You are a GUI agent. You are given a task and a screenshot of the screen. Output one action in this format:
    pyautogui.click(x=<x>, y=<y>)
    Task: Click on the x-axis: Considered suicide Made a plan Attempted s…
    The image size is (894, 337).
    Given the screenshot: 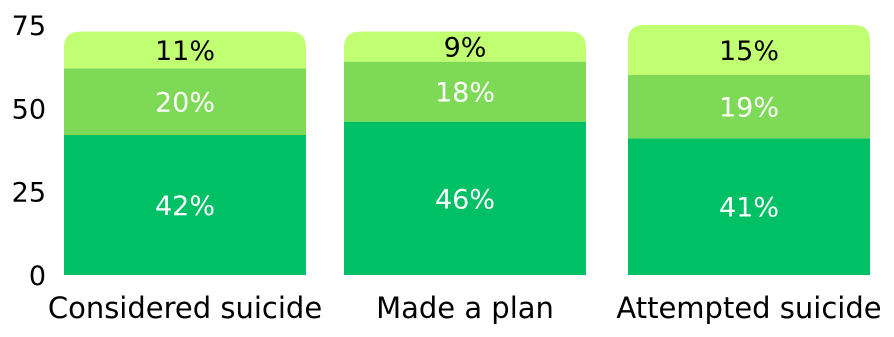 What is the action you would take?
    pyautogui.click(x=465, y=308)
    